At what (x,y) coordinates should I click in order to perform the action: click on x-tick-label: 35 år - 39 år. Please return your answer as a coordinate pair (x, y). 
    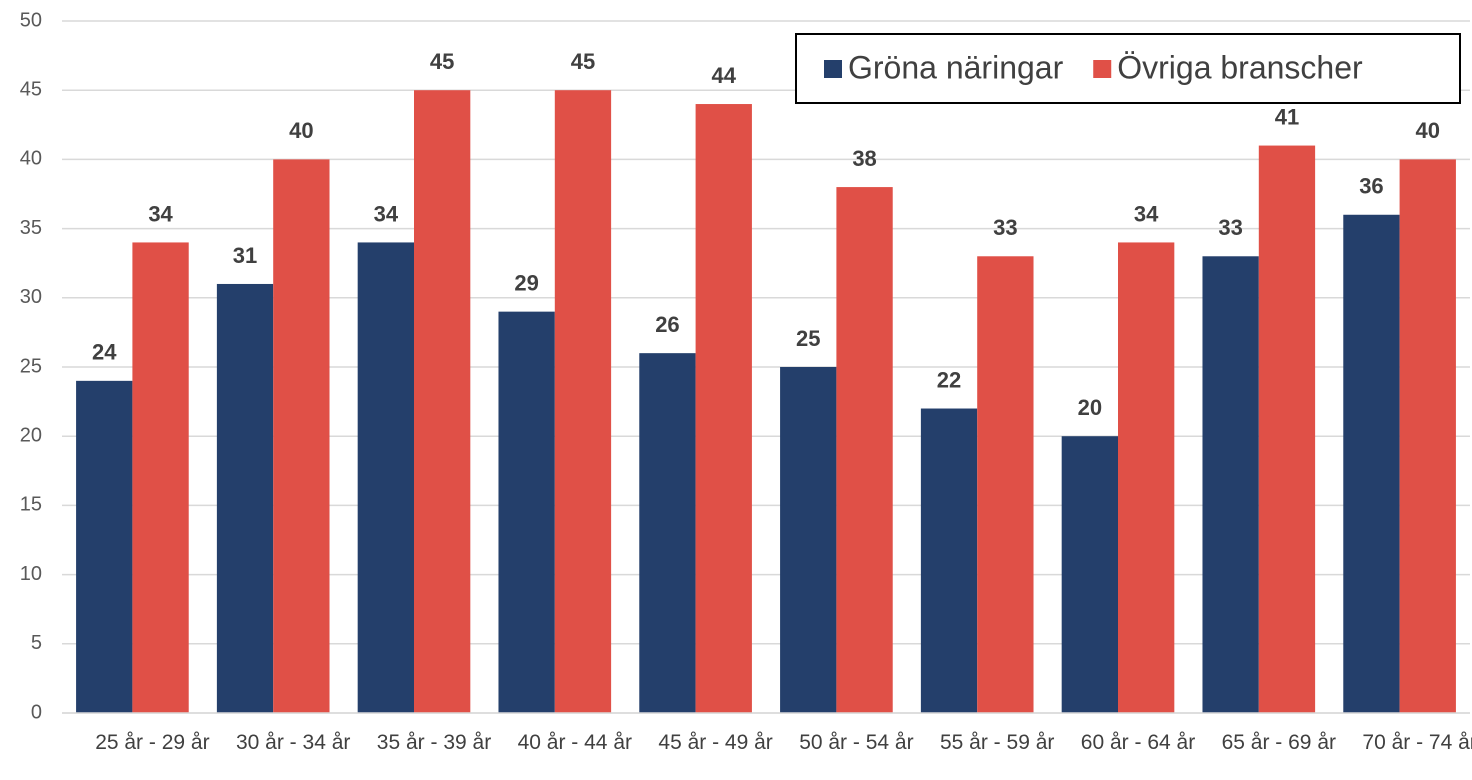
    Looking at the image, I should click on (434, 742).